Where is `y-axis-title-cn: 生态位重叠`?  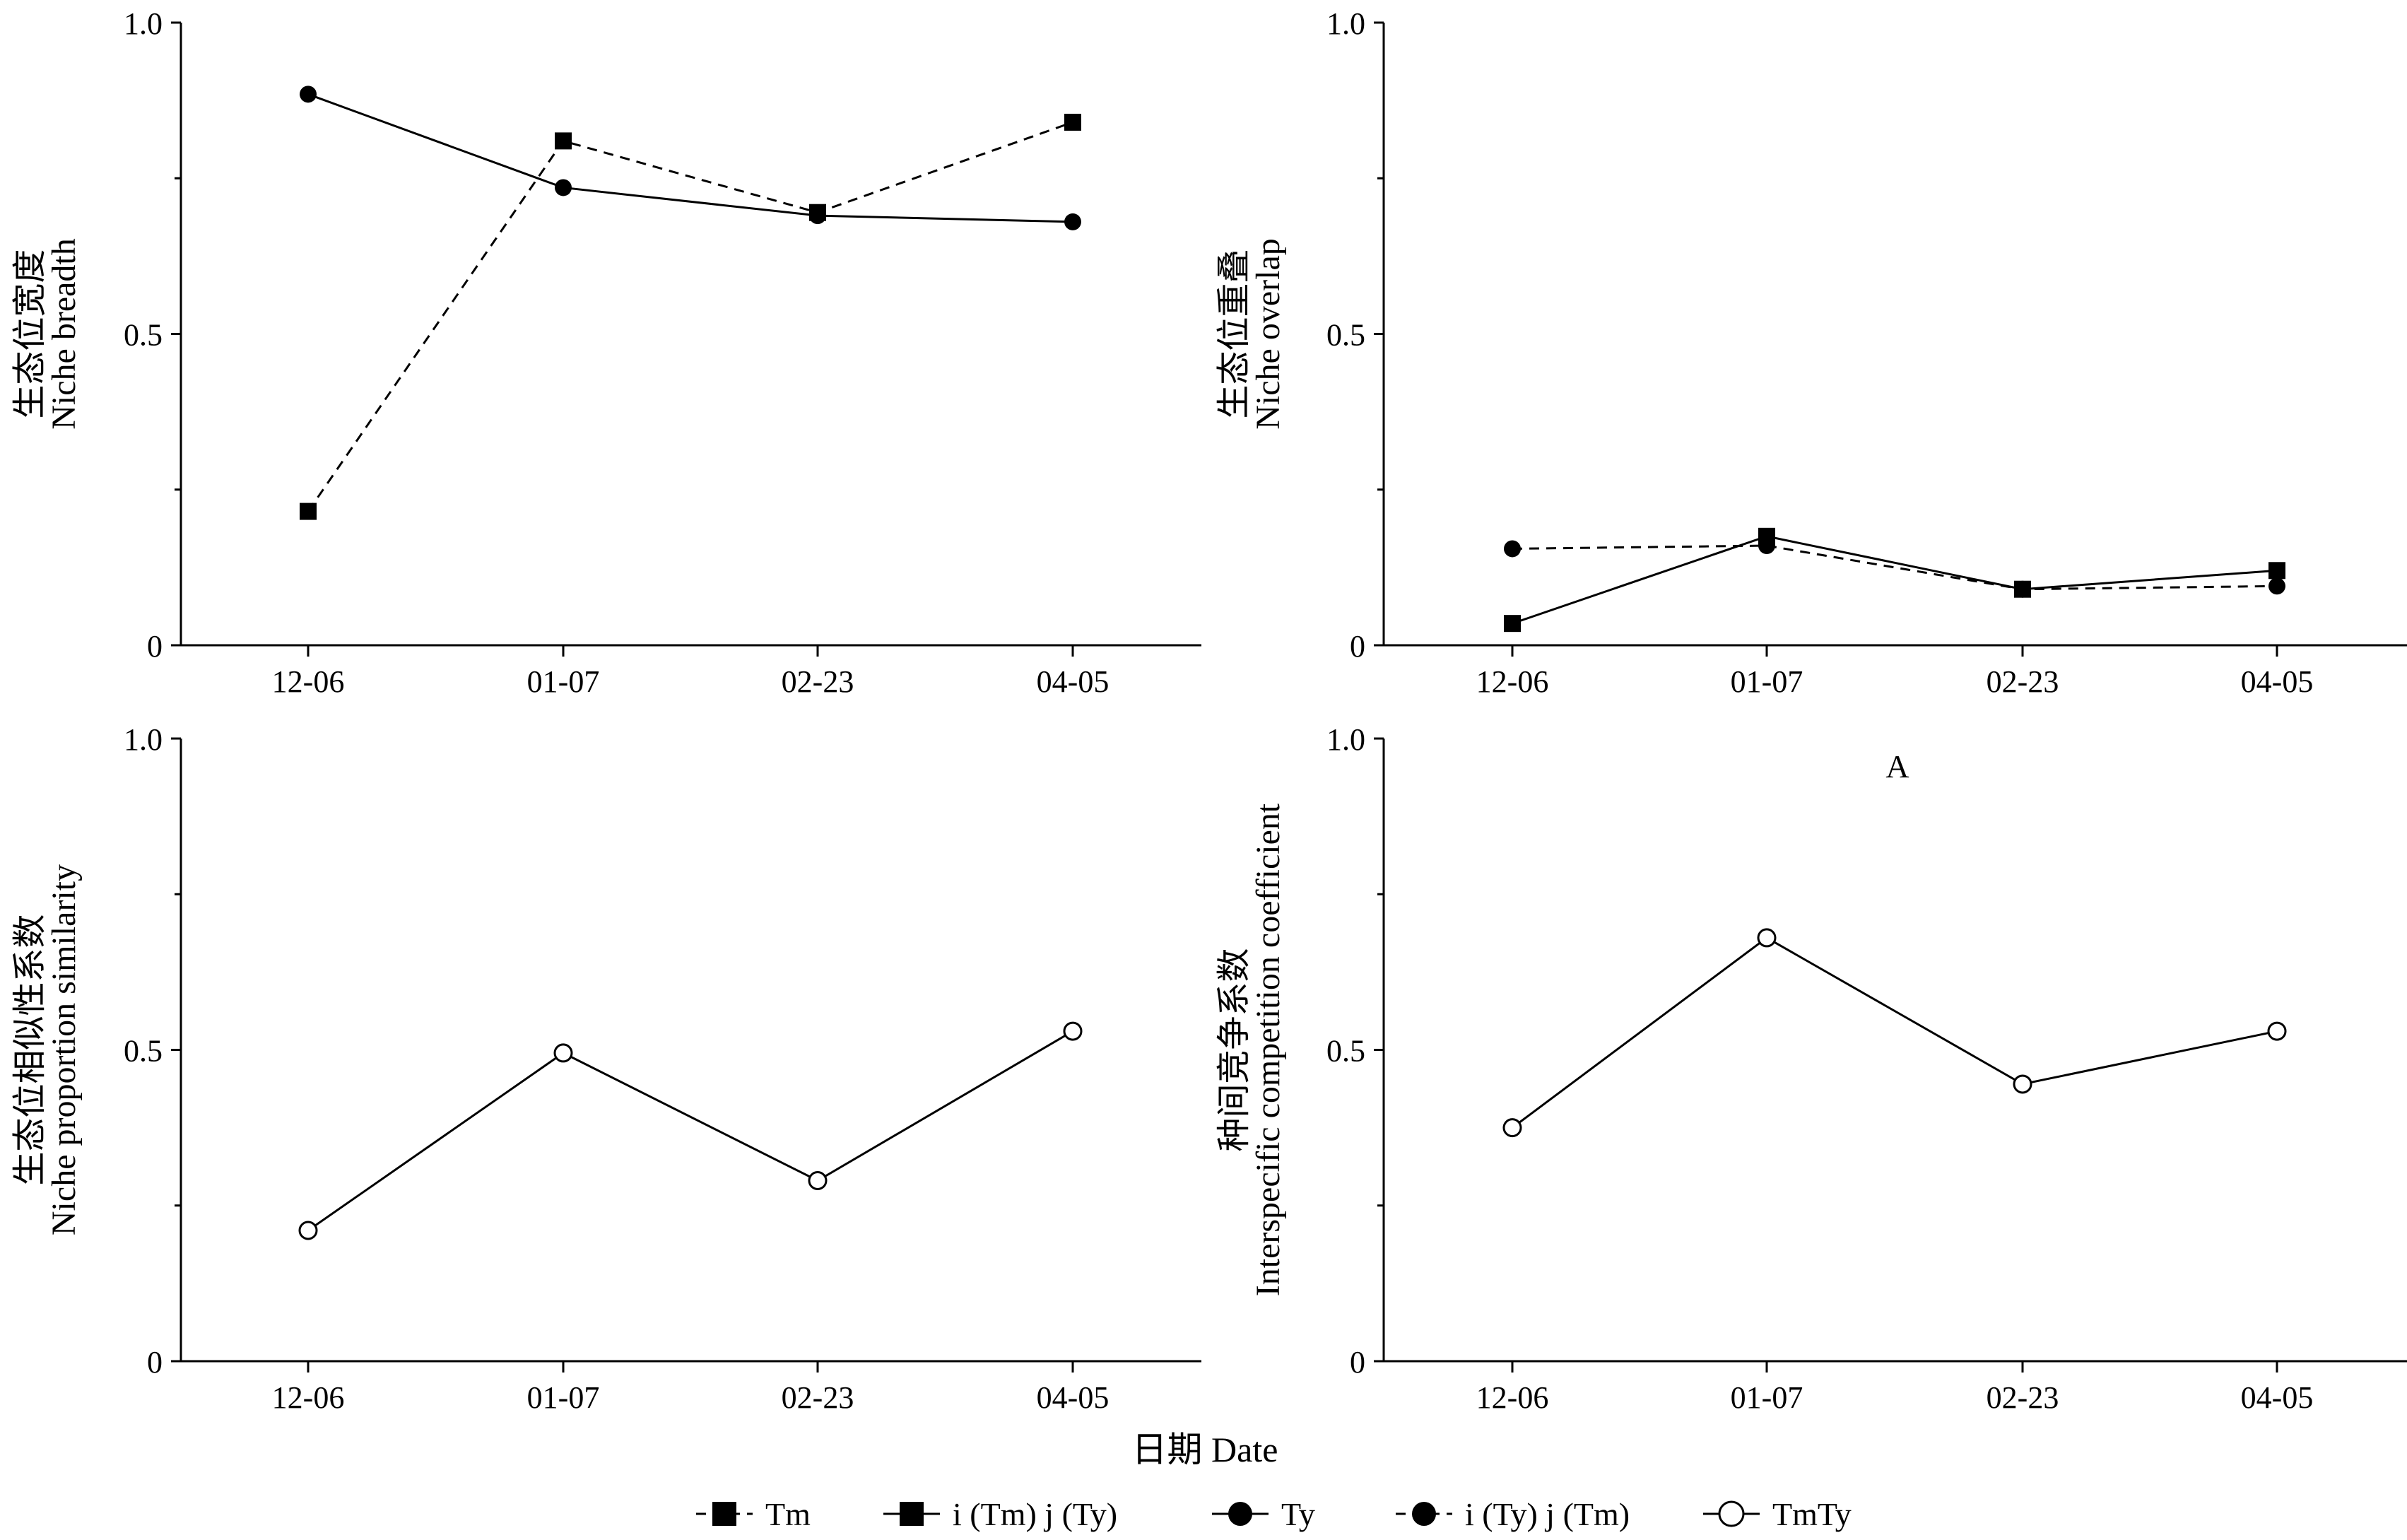 y-axis-title-cn: 生态位重叠 is located at coordinates (1234, 333).